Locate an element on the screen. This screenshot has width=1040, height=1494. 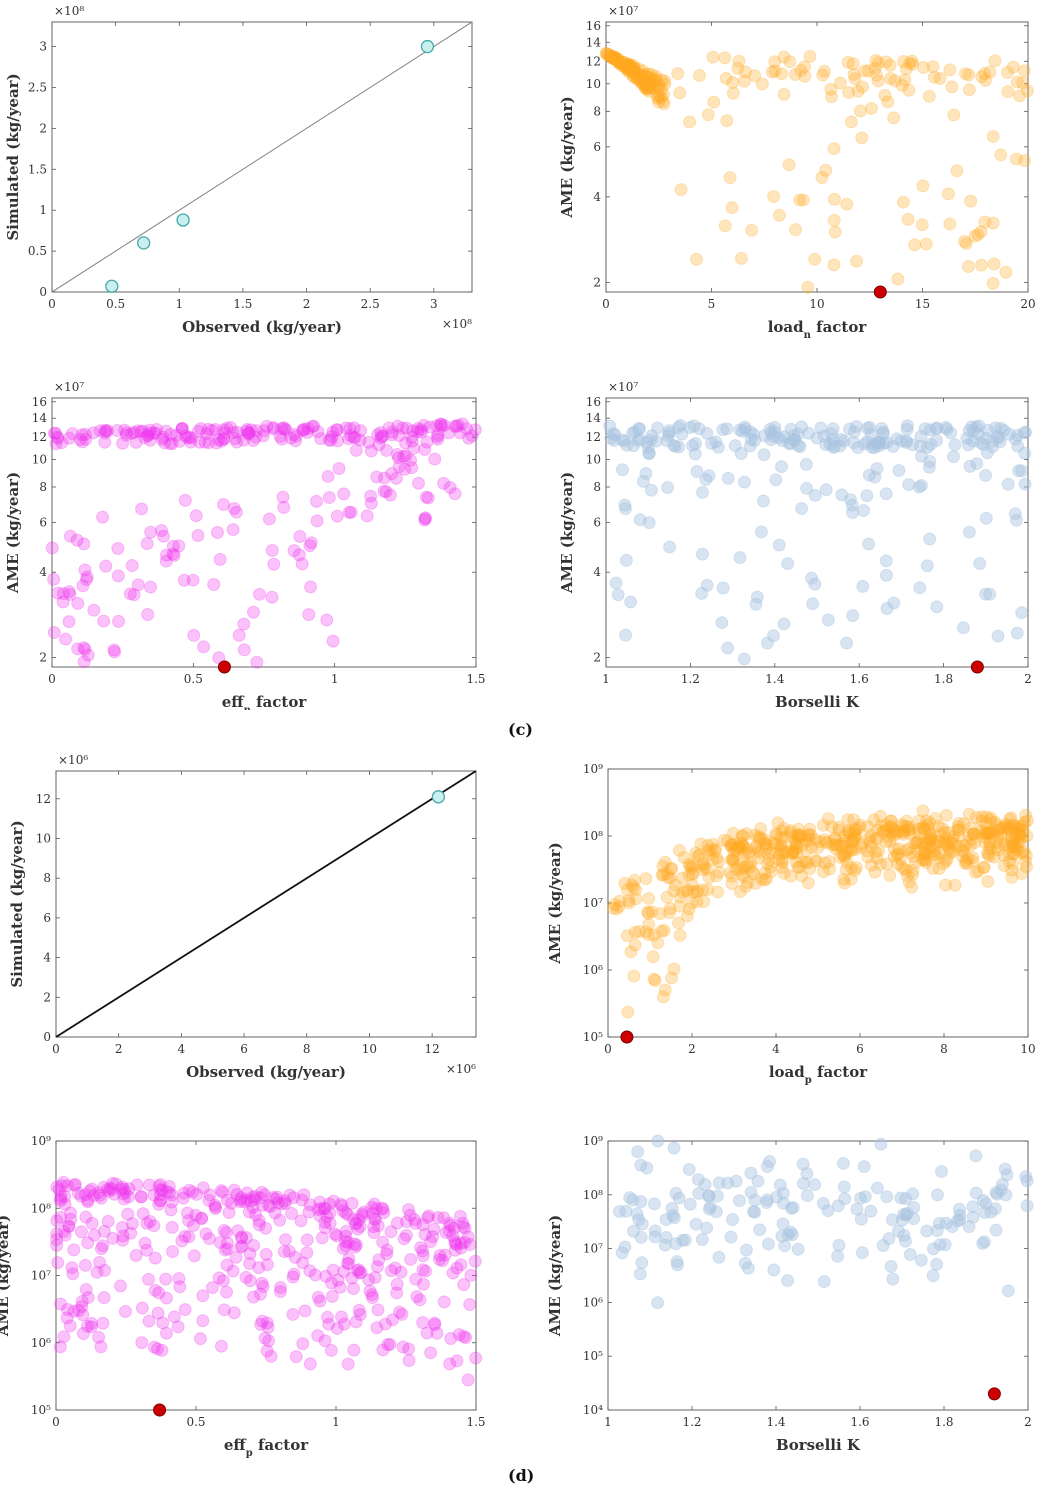
y-tick-label: 2 is located at coordinates (43, 128).